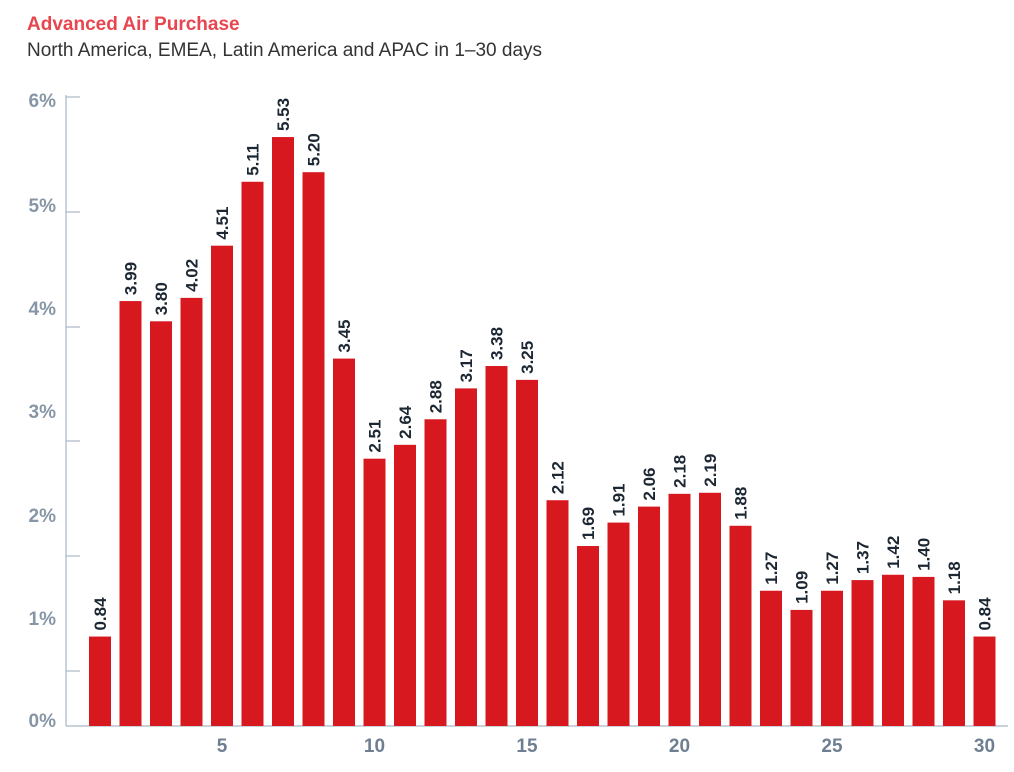 The image size is (1014, 772). What do you see at coordinates (832, 746) in the screenshot?
I see `x-tick-label: 25` at bounding box center [832, 746].